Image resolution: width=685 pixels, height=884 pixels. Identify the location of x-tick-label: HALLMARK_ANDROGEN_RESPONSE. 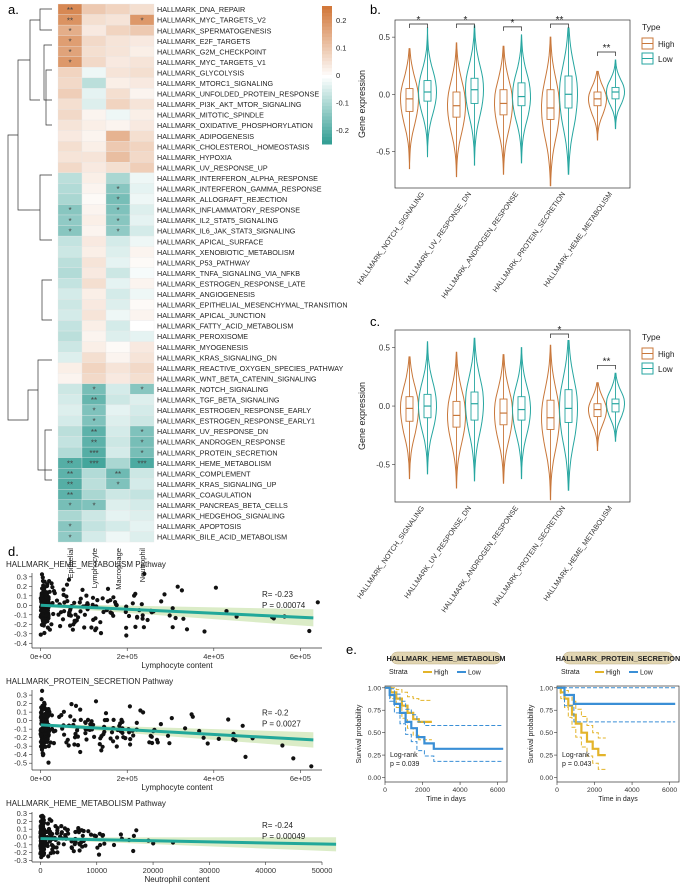
(479, 559).